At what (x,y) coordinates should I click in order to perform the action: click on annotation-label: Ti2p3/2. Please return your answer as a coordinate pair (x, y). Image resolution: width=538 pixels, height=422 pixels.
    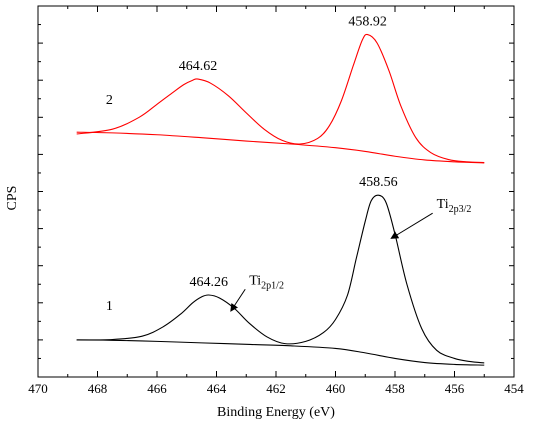
    Looking at the image, I should click on (454, 206).